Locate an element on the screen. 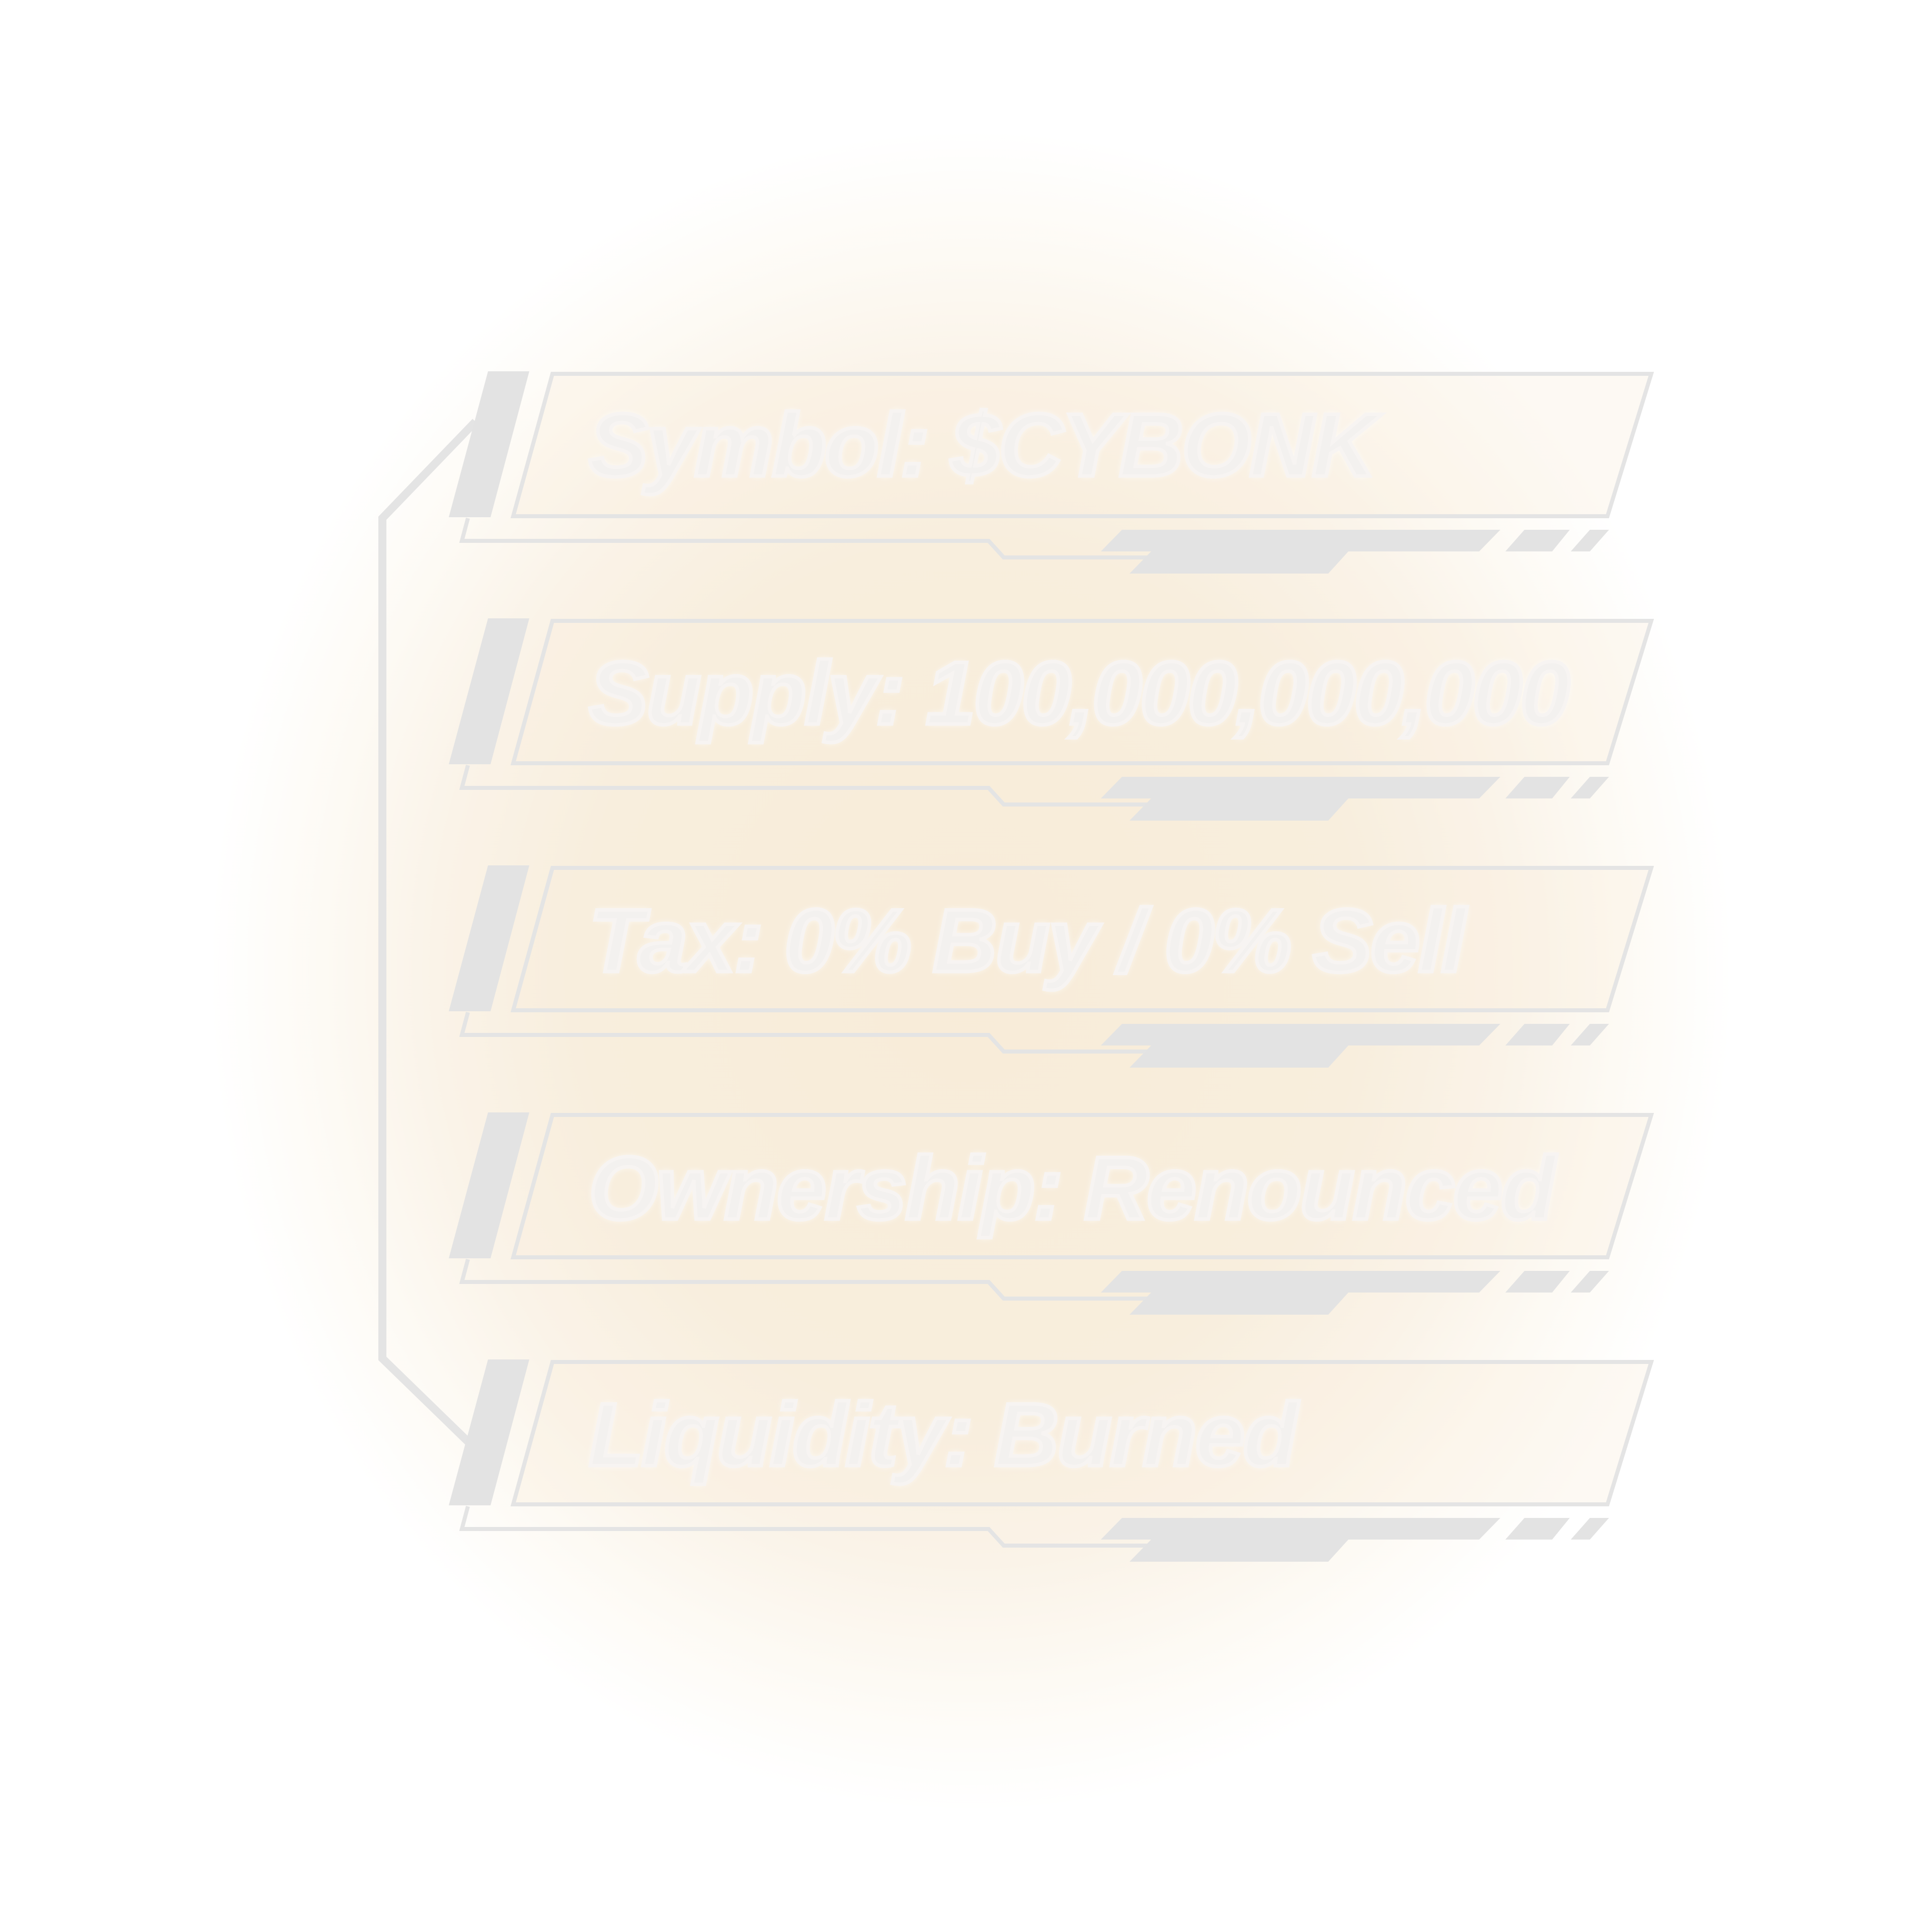  liquidity-decor-block is located at coordinates (1537, 1529).